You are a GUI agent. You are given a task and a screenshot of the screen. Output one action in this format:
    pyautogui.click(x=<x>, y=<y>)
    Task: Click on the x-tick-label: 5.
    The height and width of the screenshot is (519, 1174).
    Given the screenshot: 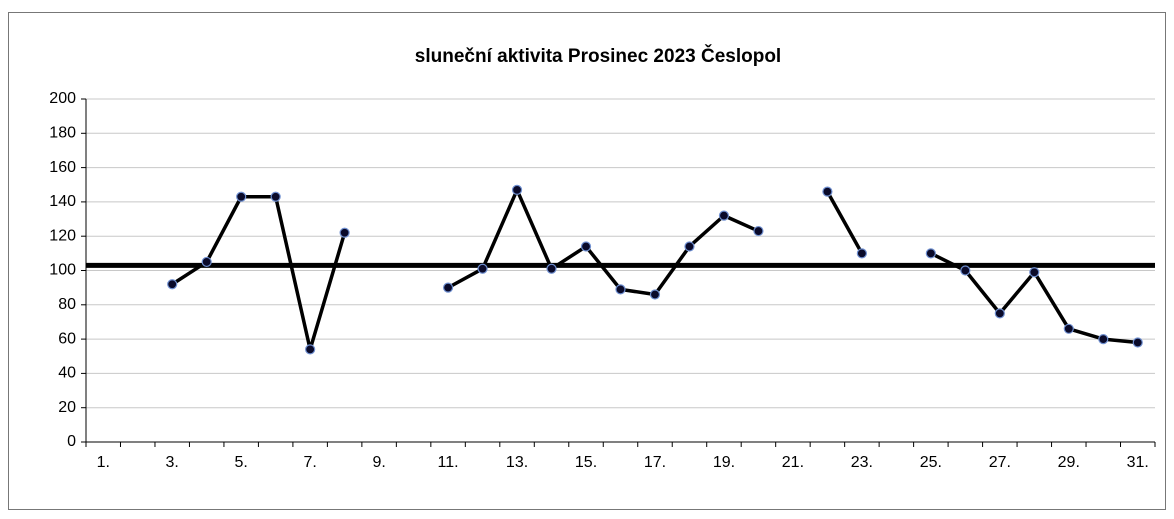 What is the action you would take?
    pyautogui.click(x=241, y=462)
    